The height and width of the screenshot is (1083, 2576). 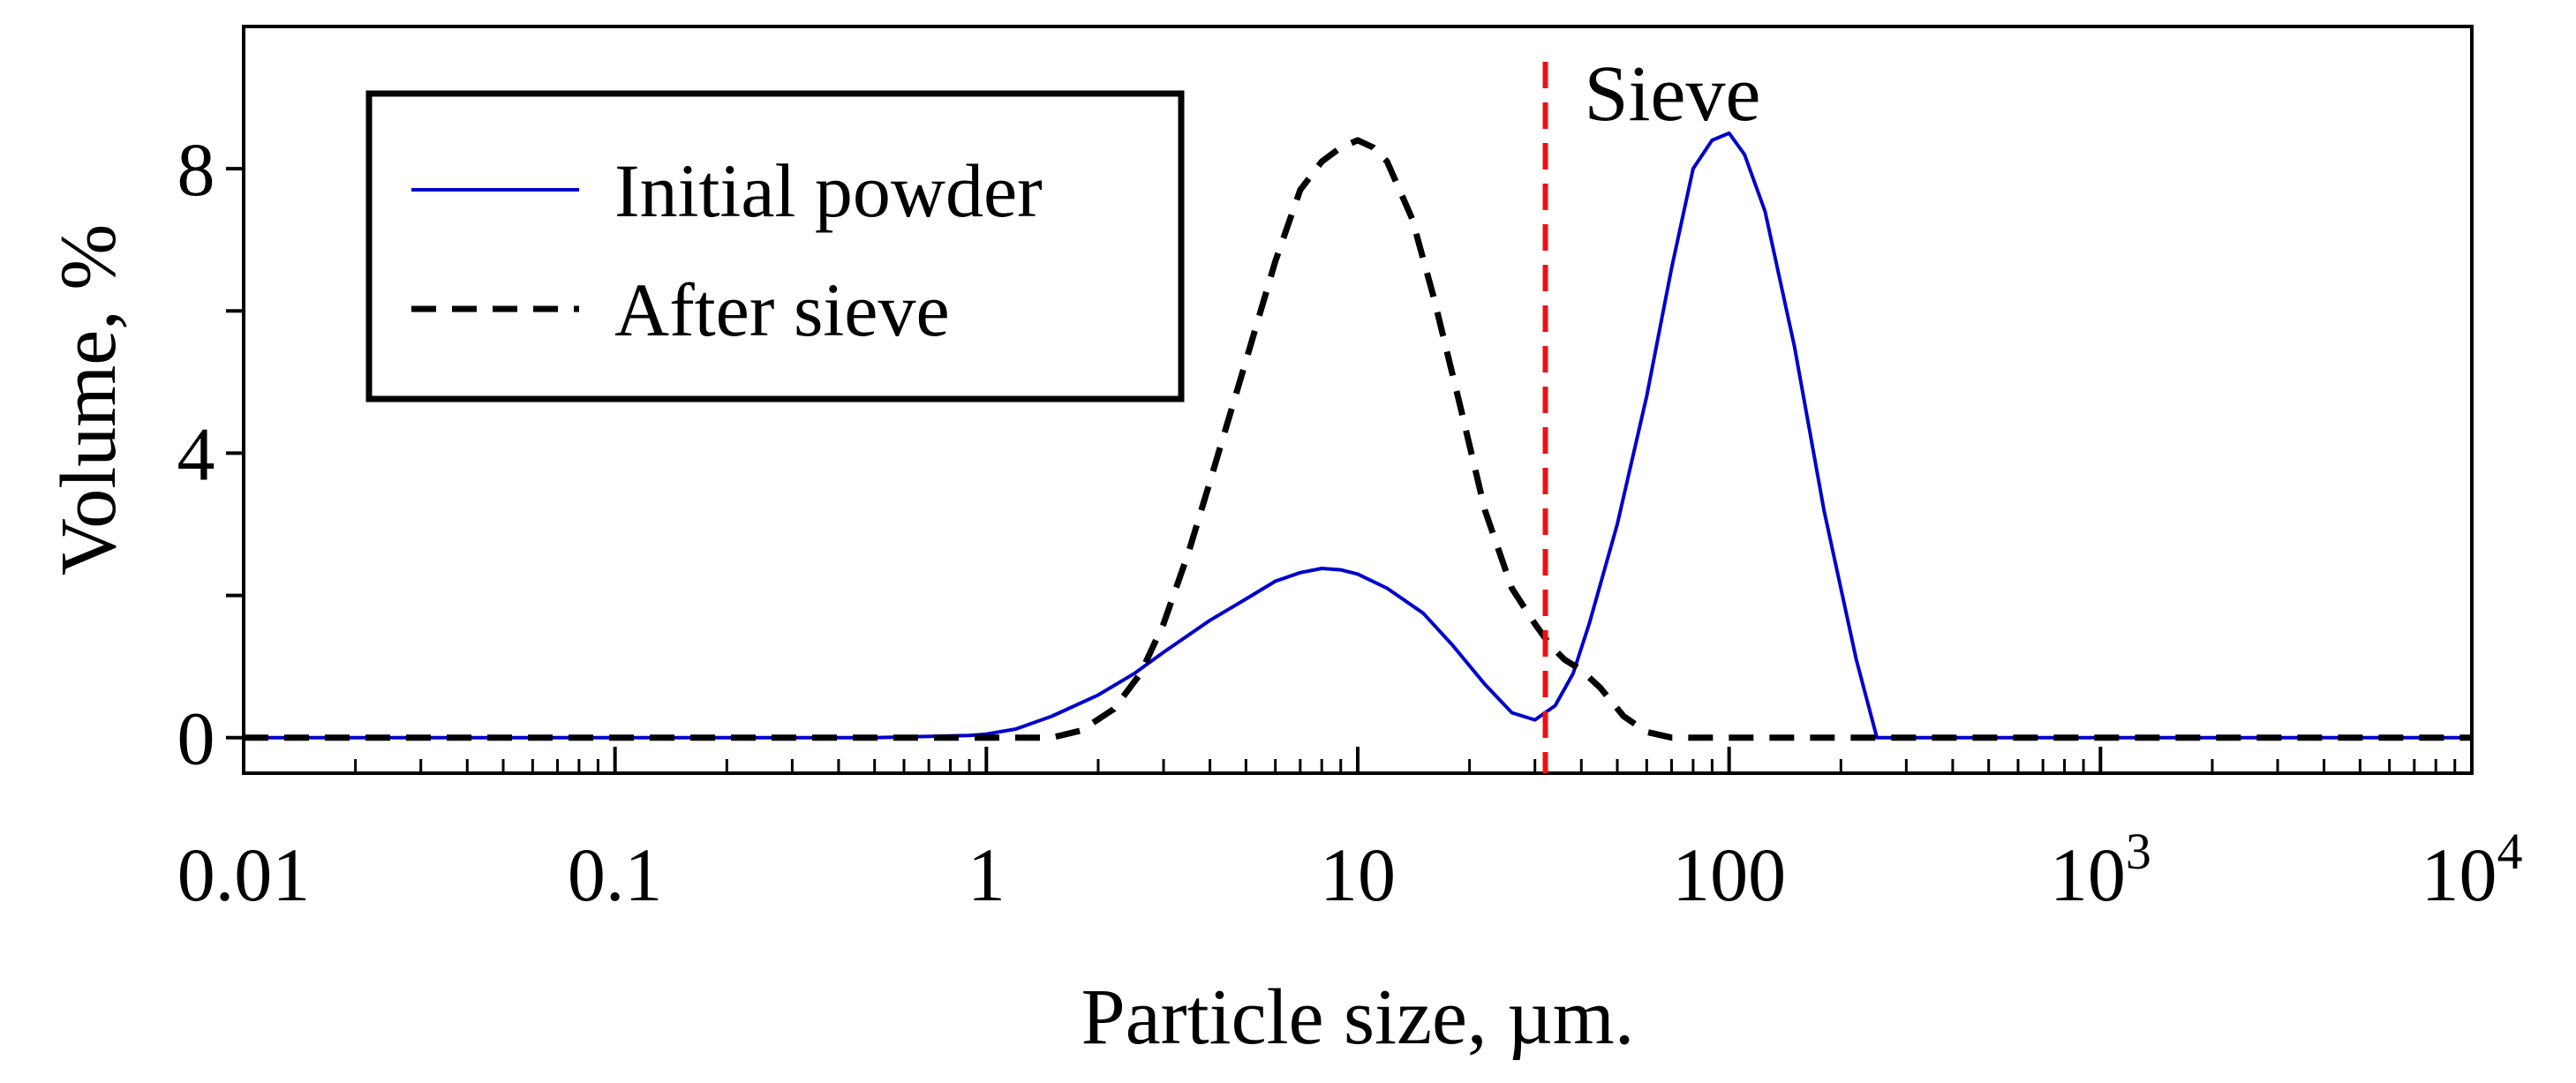 What do you see at coordinates (1358, 1018) in the screenshot?
I see `x-axis-title: Particle size, µm.` at bounding box center [1358, 1018].